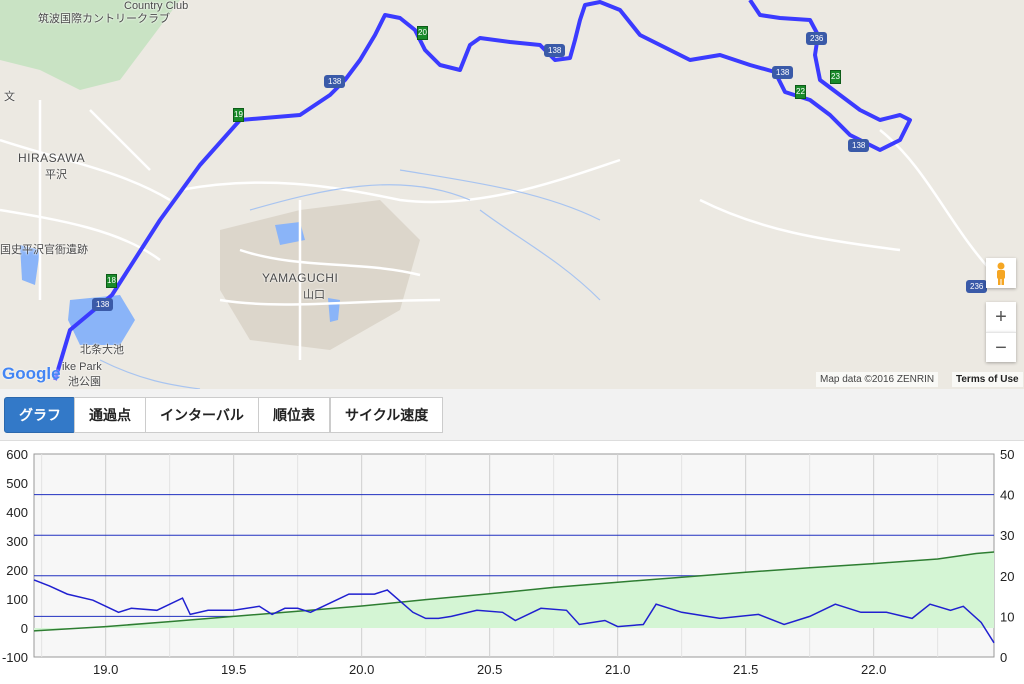  Describe the element at coordinates (17, 454) in the screenshot. I see `y-left-tick-label: 600` at that location.